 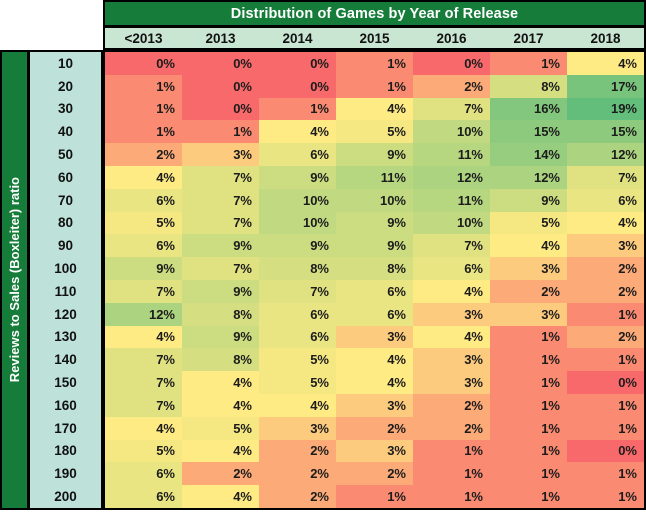 What do you see at coordinates (528, 109) in the screenshot?
I see `heatmap-cell: 16%` at bounding box center [528, 109].